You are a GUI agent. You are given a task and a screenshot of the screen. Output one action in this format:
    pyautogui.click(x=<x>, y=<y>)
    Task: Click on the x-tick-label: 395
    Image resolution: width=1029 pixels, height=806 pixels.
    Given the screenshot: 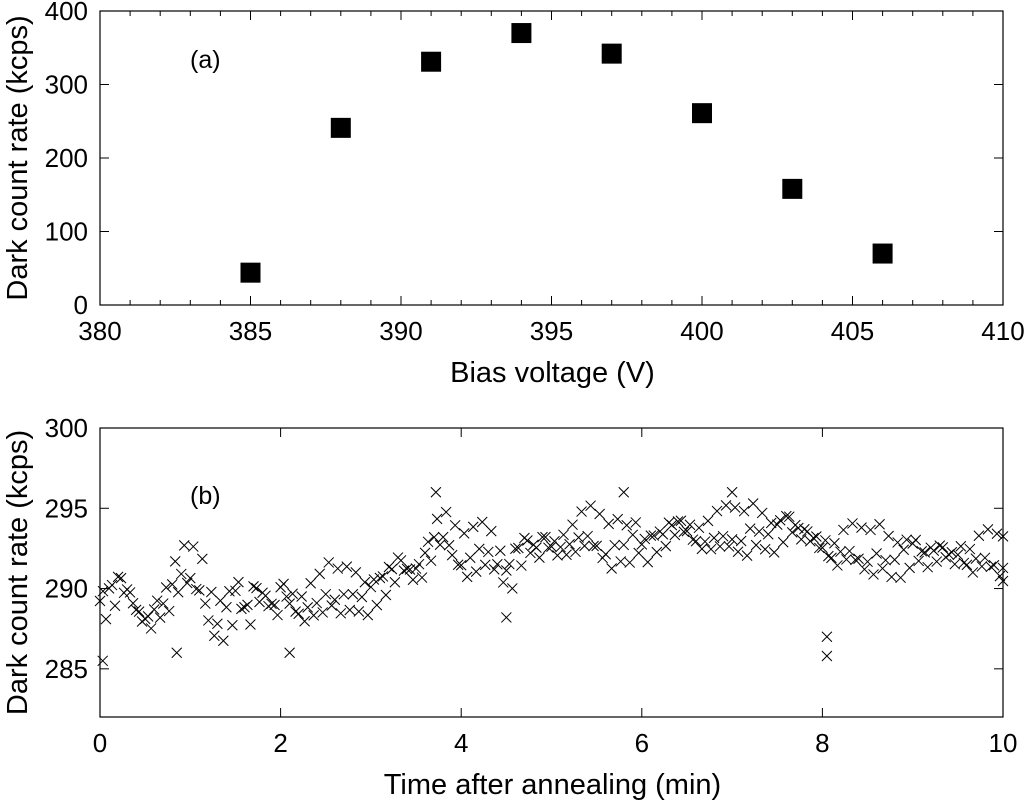 What is the action you would take?
    pyautogui.click(x=551, y=331)
    